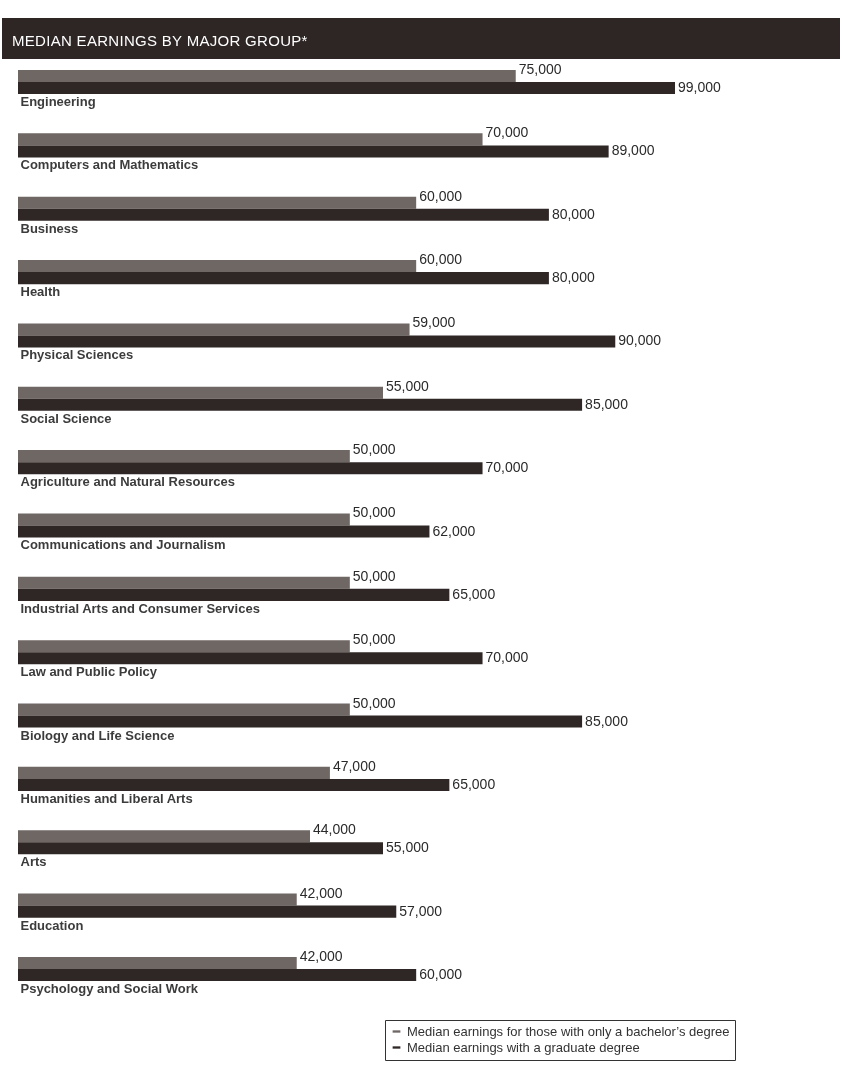  What do you see at coordinates (40, 292) in the screenshot?
I see `y-tick-label: Health` at bounding box center [40, 292].